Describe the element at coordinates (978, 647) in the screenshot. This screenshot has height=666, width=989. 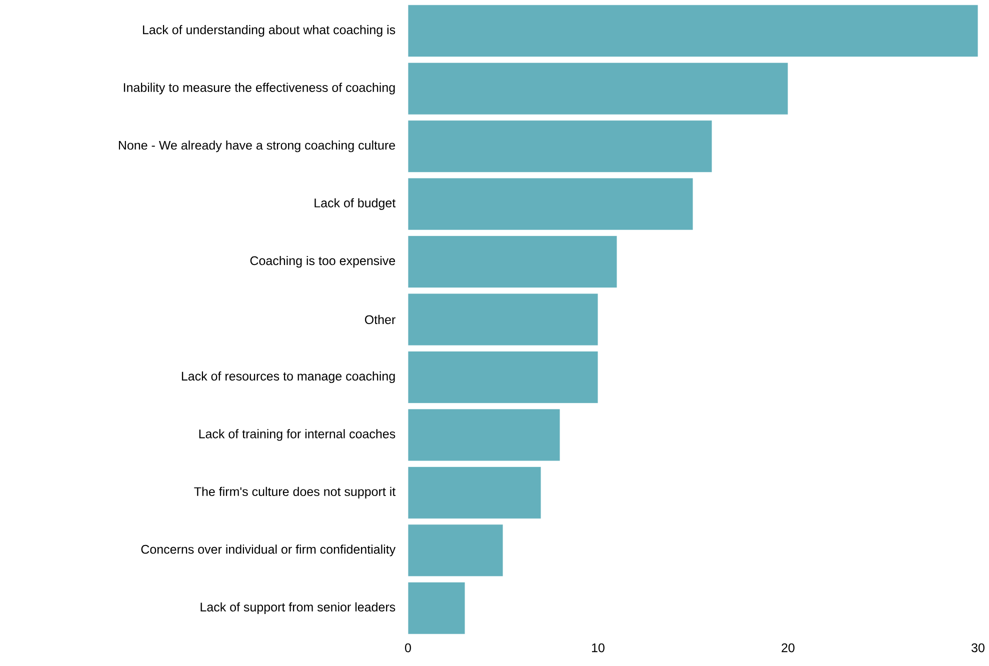
I see `x-tick-label: 30` at that location.